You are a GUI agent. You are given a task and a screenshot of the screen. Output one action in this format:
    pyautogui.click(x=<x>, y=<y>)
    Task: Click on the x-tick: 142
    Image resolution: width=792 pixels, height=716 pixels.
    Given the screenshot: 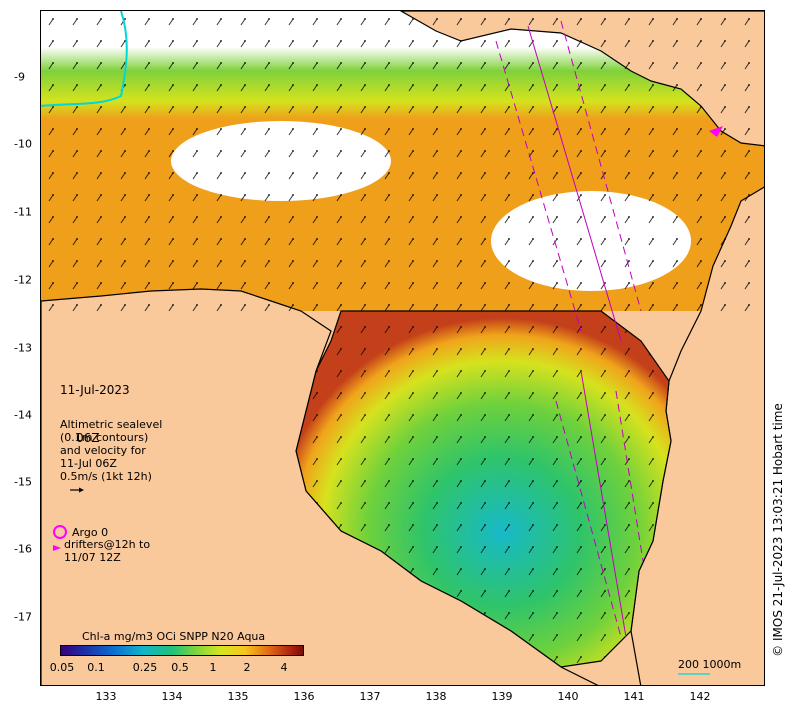 What is the action you would take?
    pyautogui.click(x=700, y=696)
    